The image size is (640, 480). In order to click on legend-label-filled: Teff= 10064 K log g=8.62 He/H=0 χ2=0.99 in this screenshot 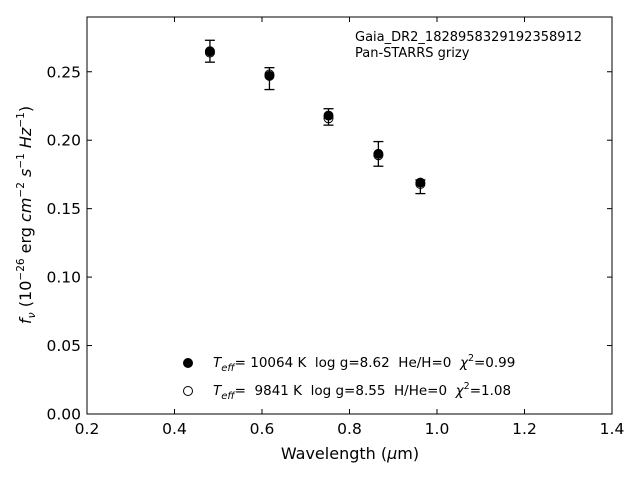, I will do `click(364, 363)`.